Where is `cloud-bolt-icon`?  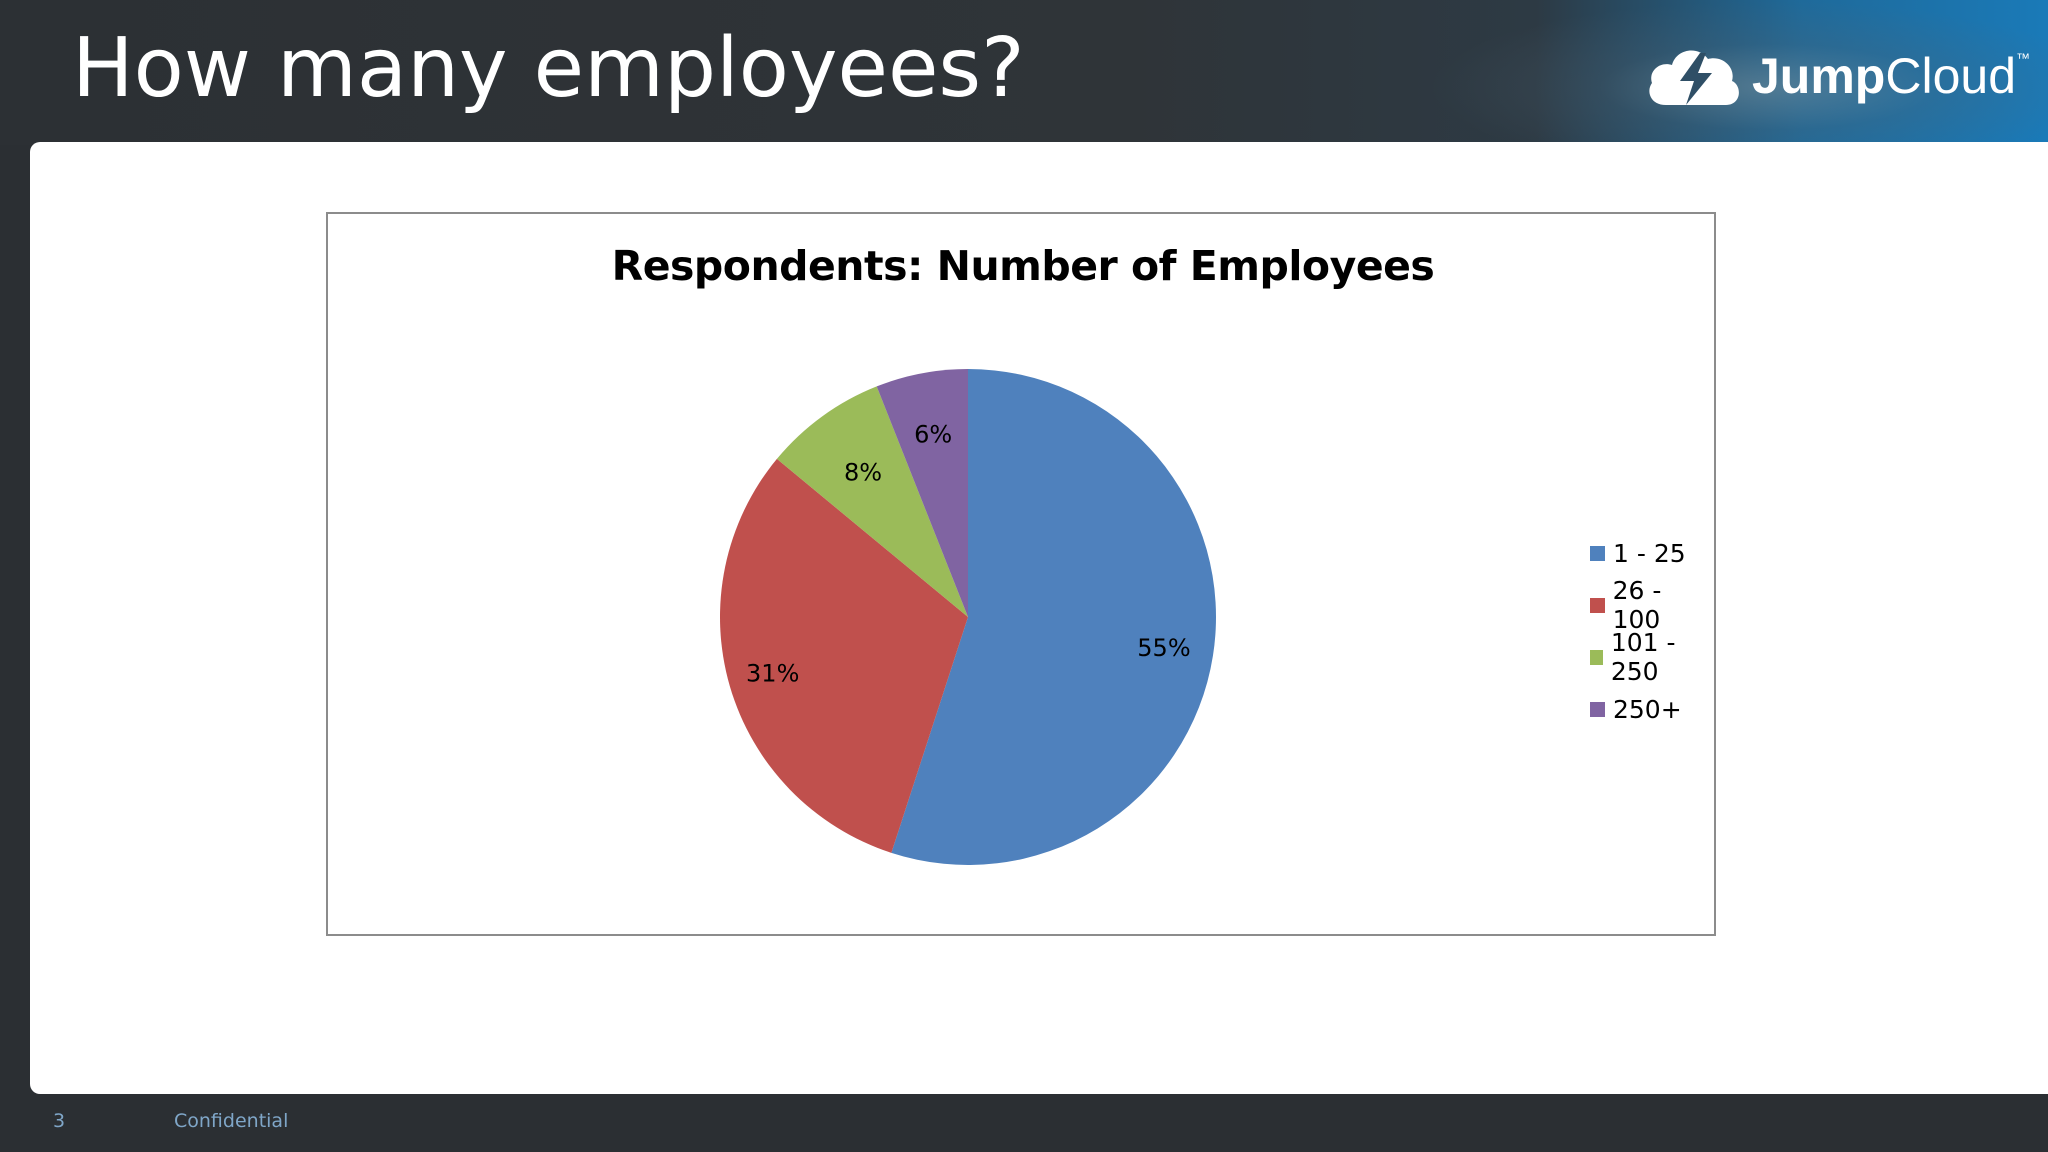
cloud-bolt-icon is located at coordinates (1694, 77).